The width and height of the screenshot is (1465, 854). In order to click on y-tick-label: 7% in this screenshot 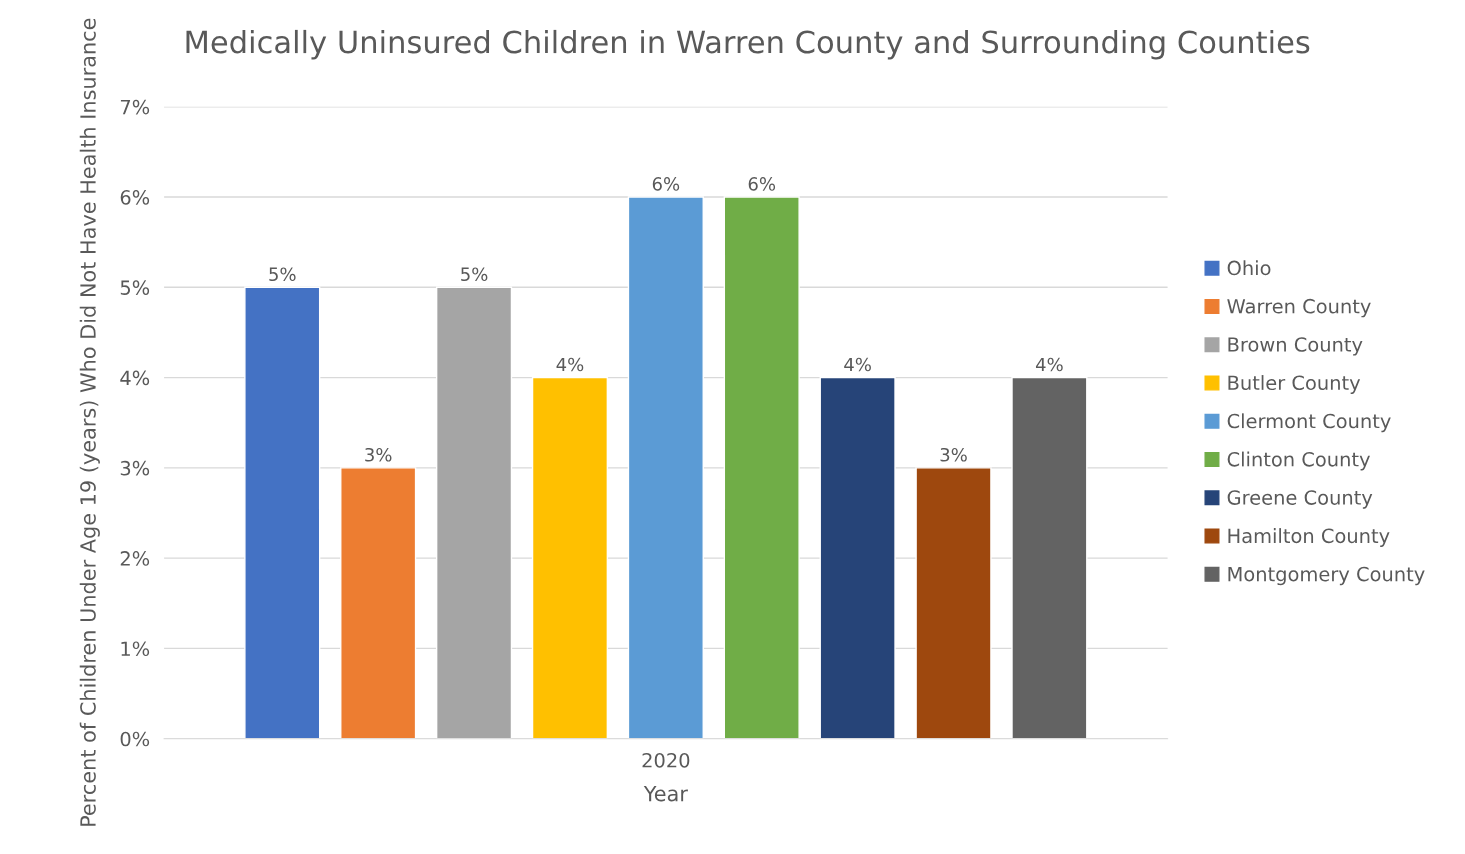, I will do `click(135, 107)`.